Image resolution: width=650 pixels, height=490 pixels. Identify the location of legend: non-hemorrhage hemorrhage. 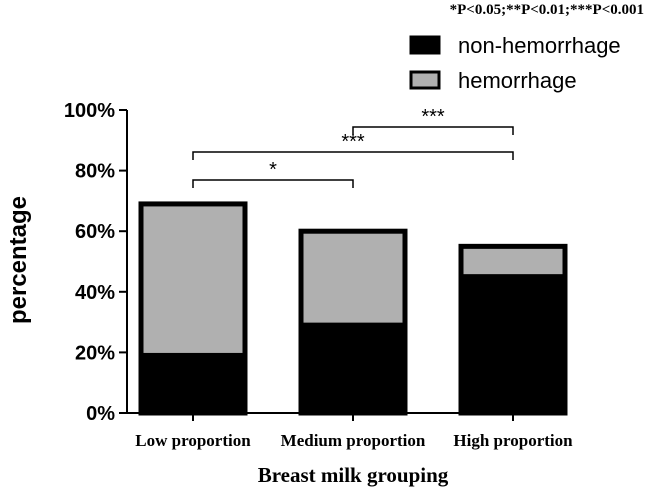
(515, 63).